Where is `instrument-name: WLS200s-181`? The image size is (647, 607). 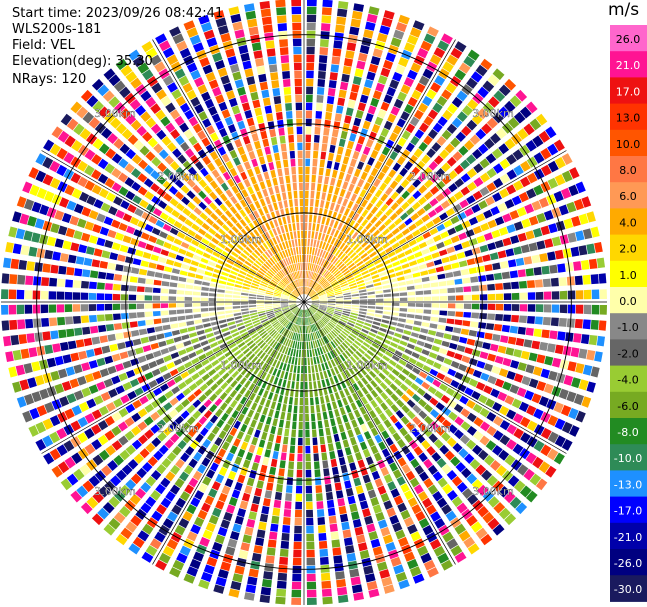 instrument-name: WLS200s-181 is located at coordinates (56, 30).